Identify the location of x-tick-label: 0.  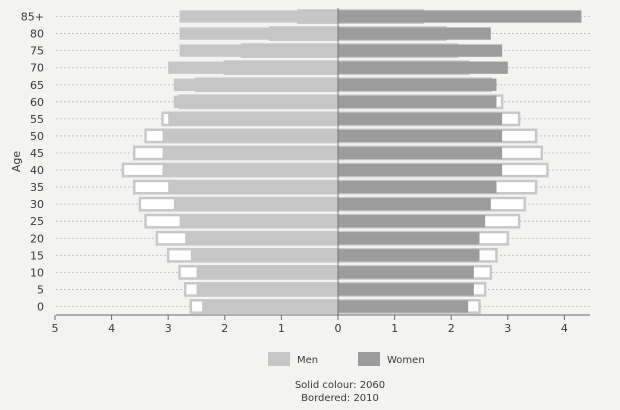
(338, 328).